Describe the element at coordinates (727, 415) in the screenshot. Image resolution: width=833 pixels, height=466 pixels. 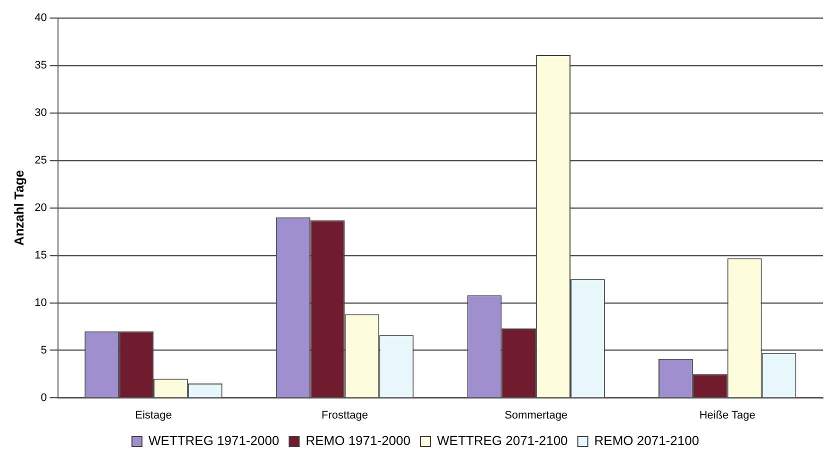
I see `x-tick-label: Heiße Tage` at that location.